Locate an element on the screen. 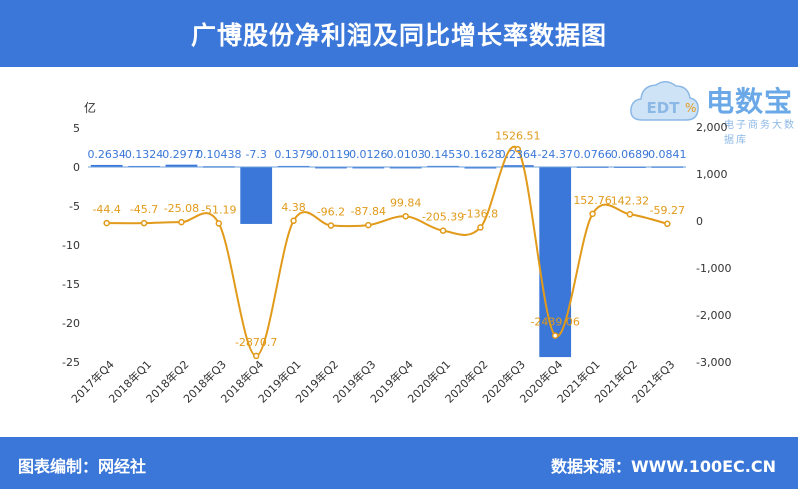  right-axis-tick: -1,000 is located at coordinates (713, 268).